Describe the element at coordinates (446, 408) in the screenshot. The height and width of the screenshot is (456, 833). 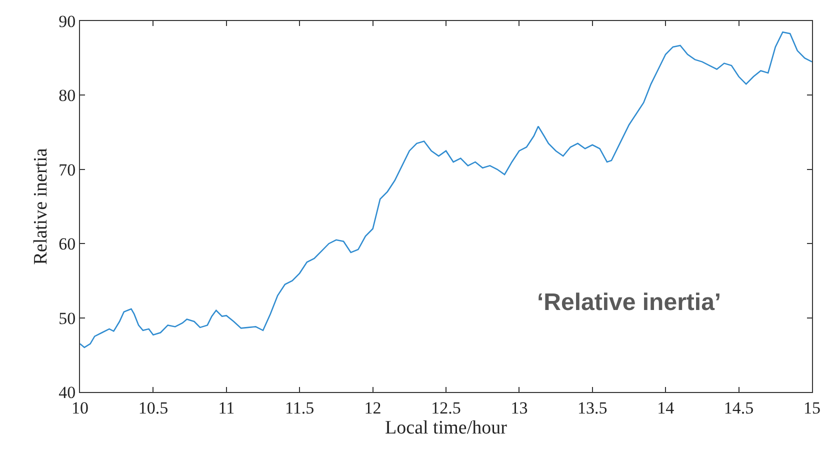
I see `x-tick-label: 12.5` at that location.